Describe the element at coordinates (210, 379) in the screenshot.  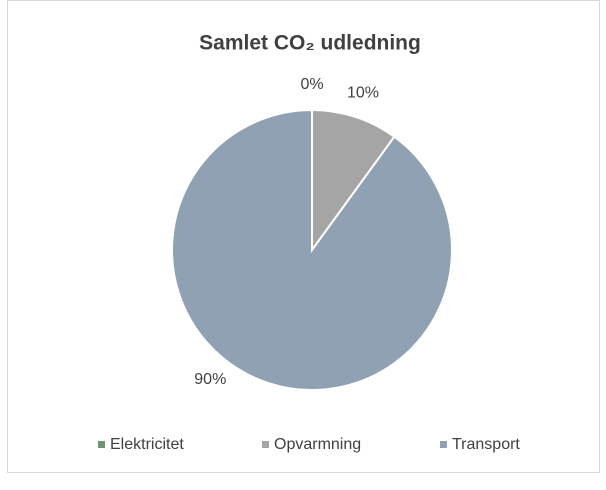
I see `data-label: 90%` at that location.